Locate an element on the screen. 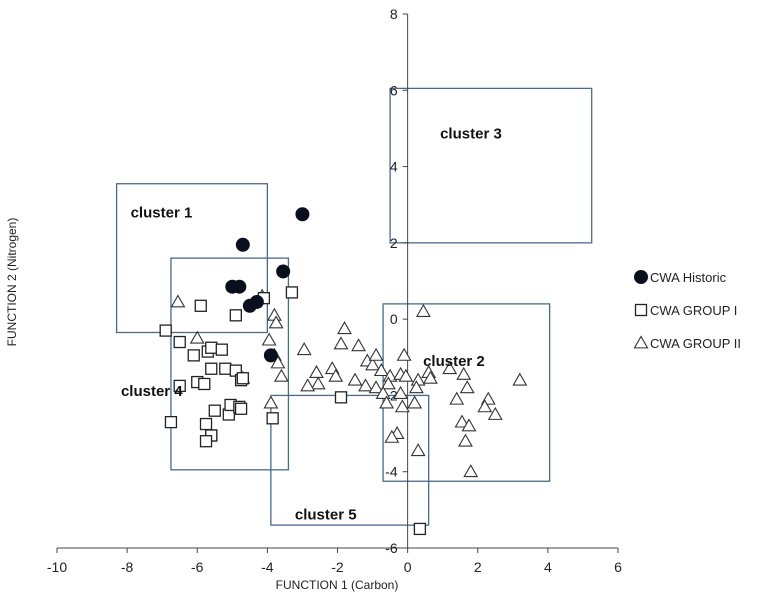  x-tick-label: -4 is located at coordinates (267, 567).